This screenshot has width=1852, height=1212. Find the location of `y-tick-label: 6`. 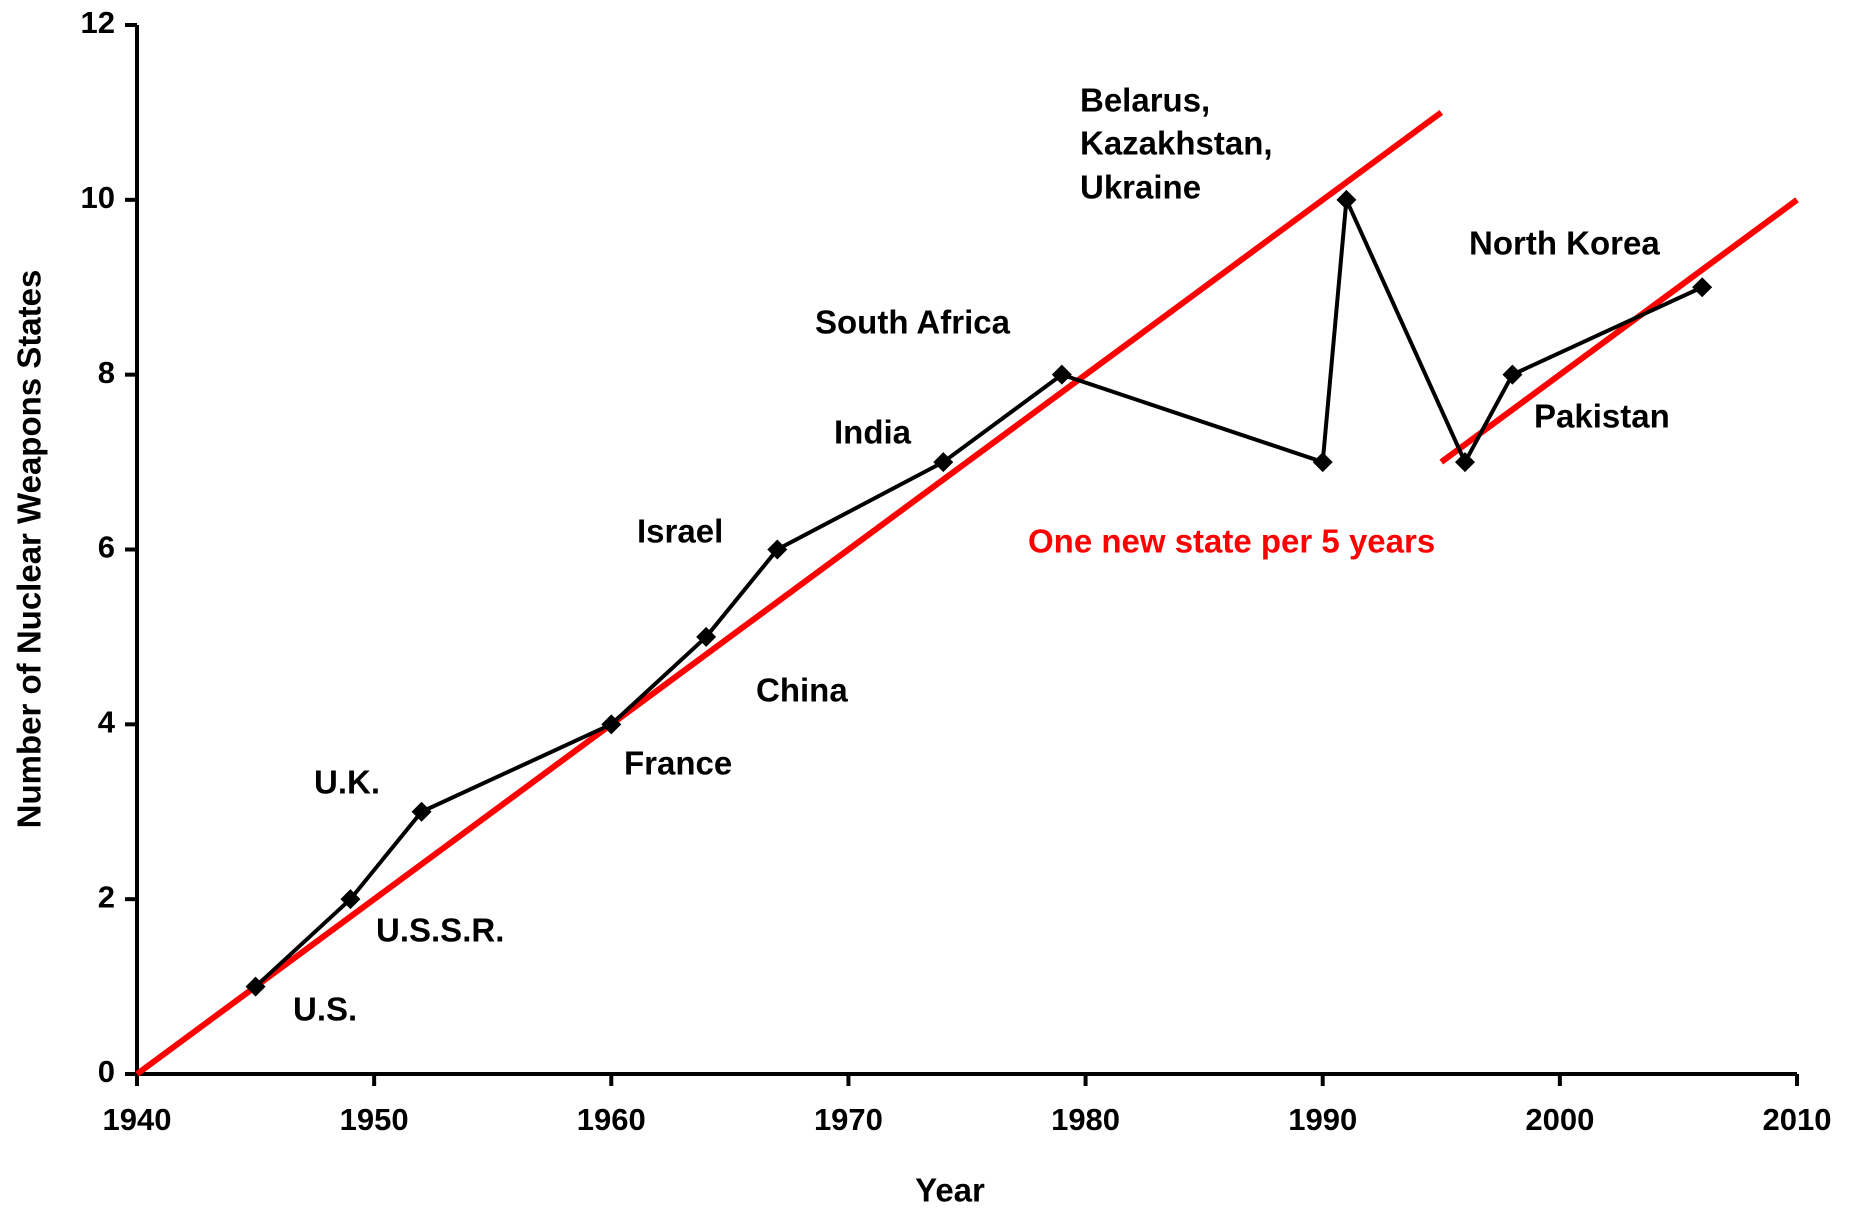

y-tick-label: 6 is located at coordinates (106, 547).